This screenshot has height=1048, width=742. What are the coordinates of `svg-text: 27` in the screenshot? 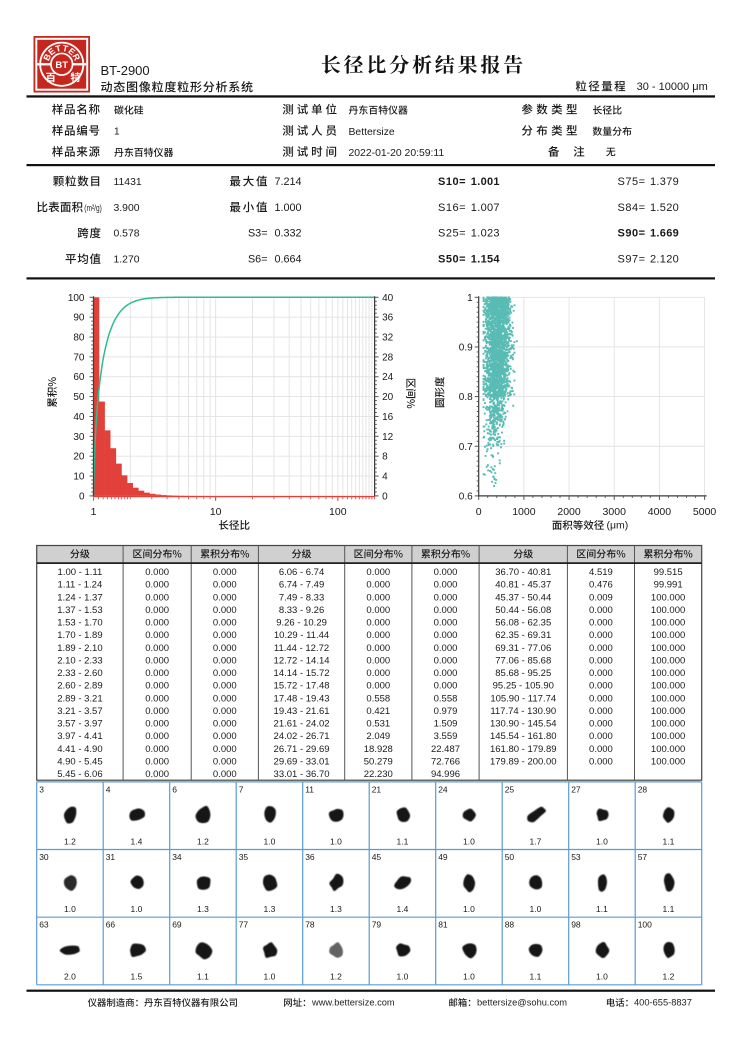 It's located at (576, 789).